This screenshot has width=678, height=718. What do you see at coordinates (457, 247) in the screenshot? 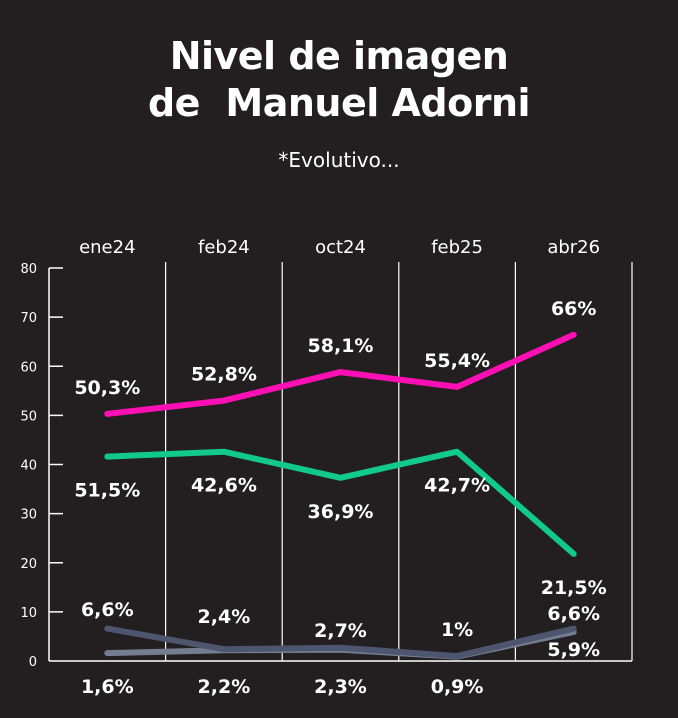
I see `x-category-label: feb25` at bounding box center [457, 247].